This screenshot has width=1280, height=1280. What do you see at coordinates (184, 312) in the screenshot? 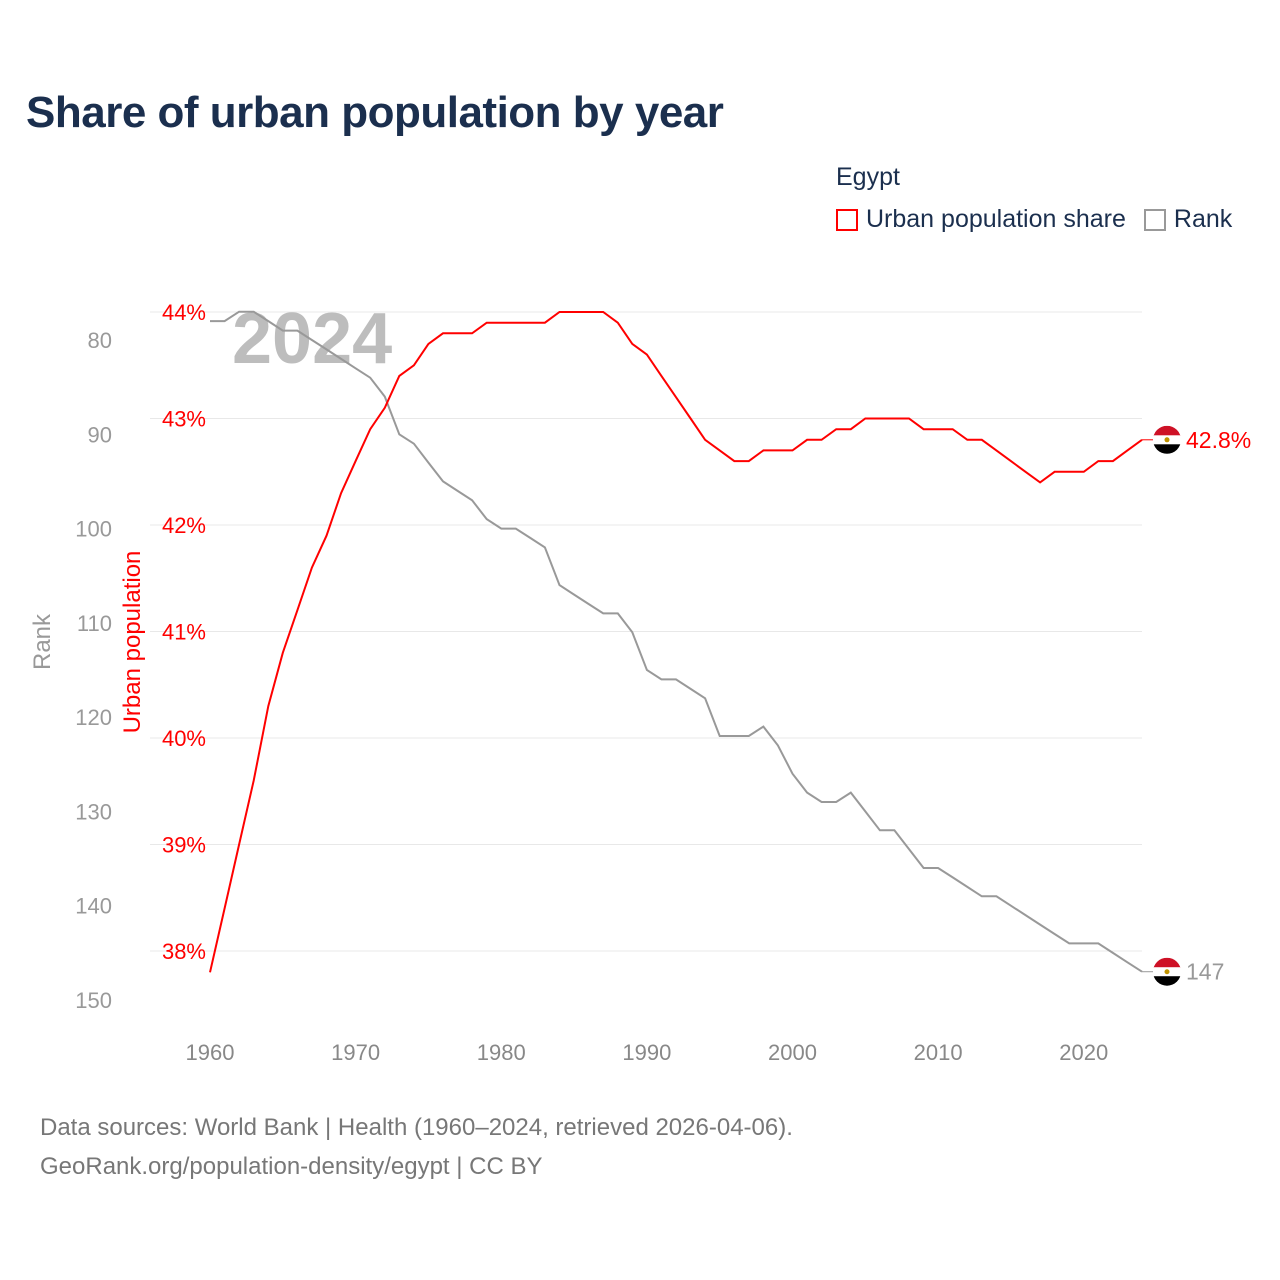
I see `urban-tick-label: 44%` at bounding box center [184, 312].